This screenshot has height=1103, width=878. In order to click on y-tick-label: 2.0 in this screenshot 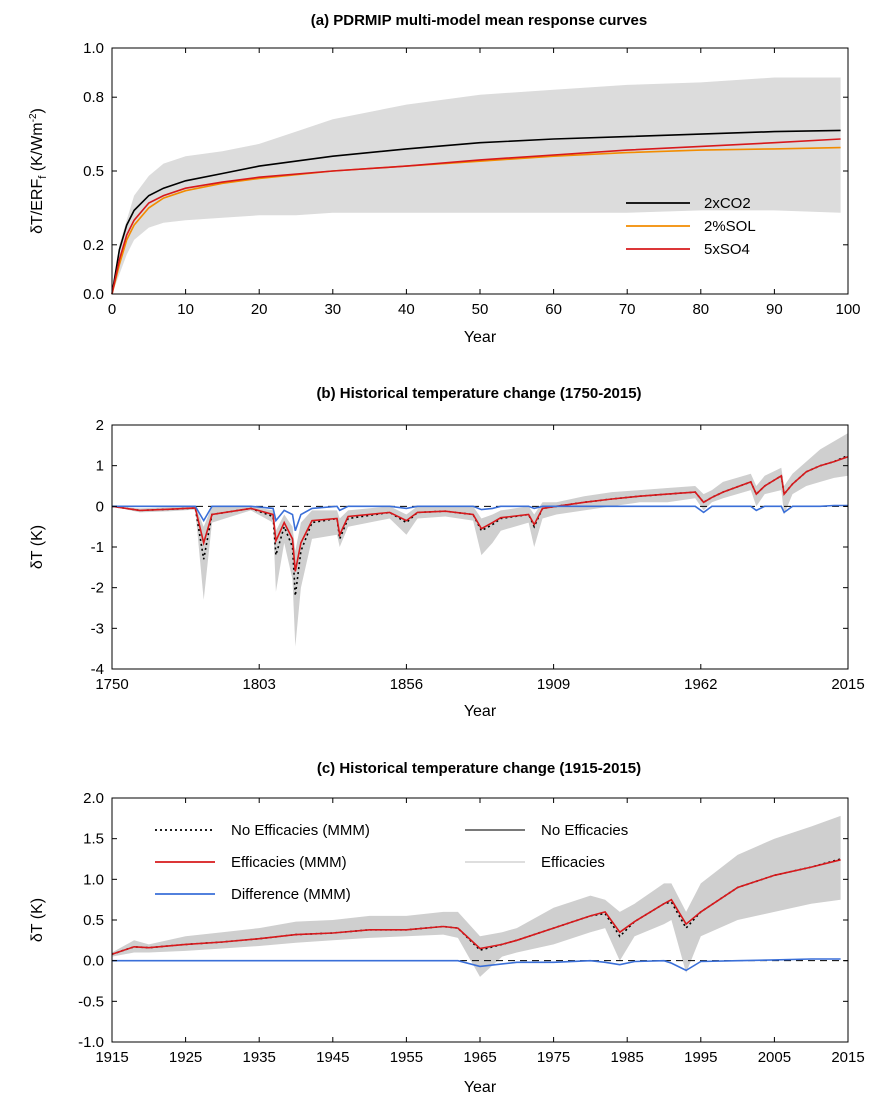, I will do `click(93, 798)`.